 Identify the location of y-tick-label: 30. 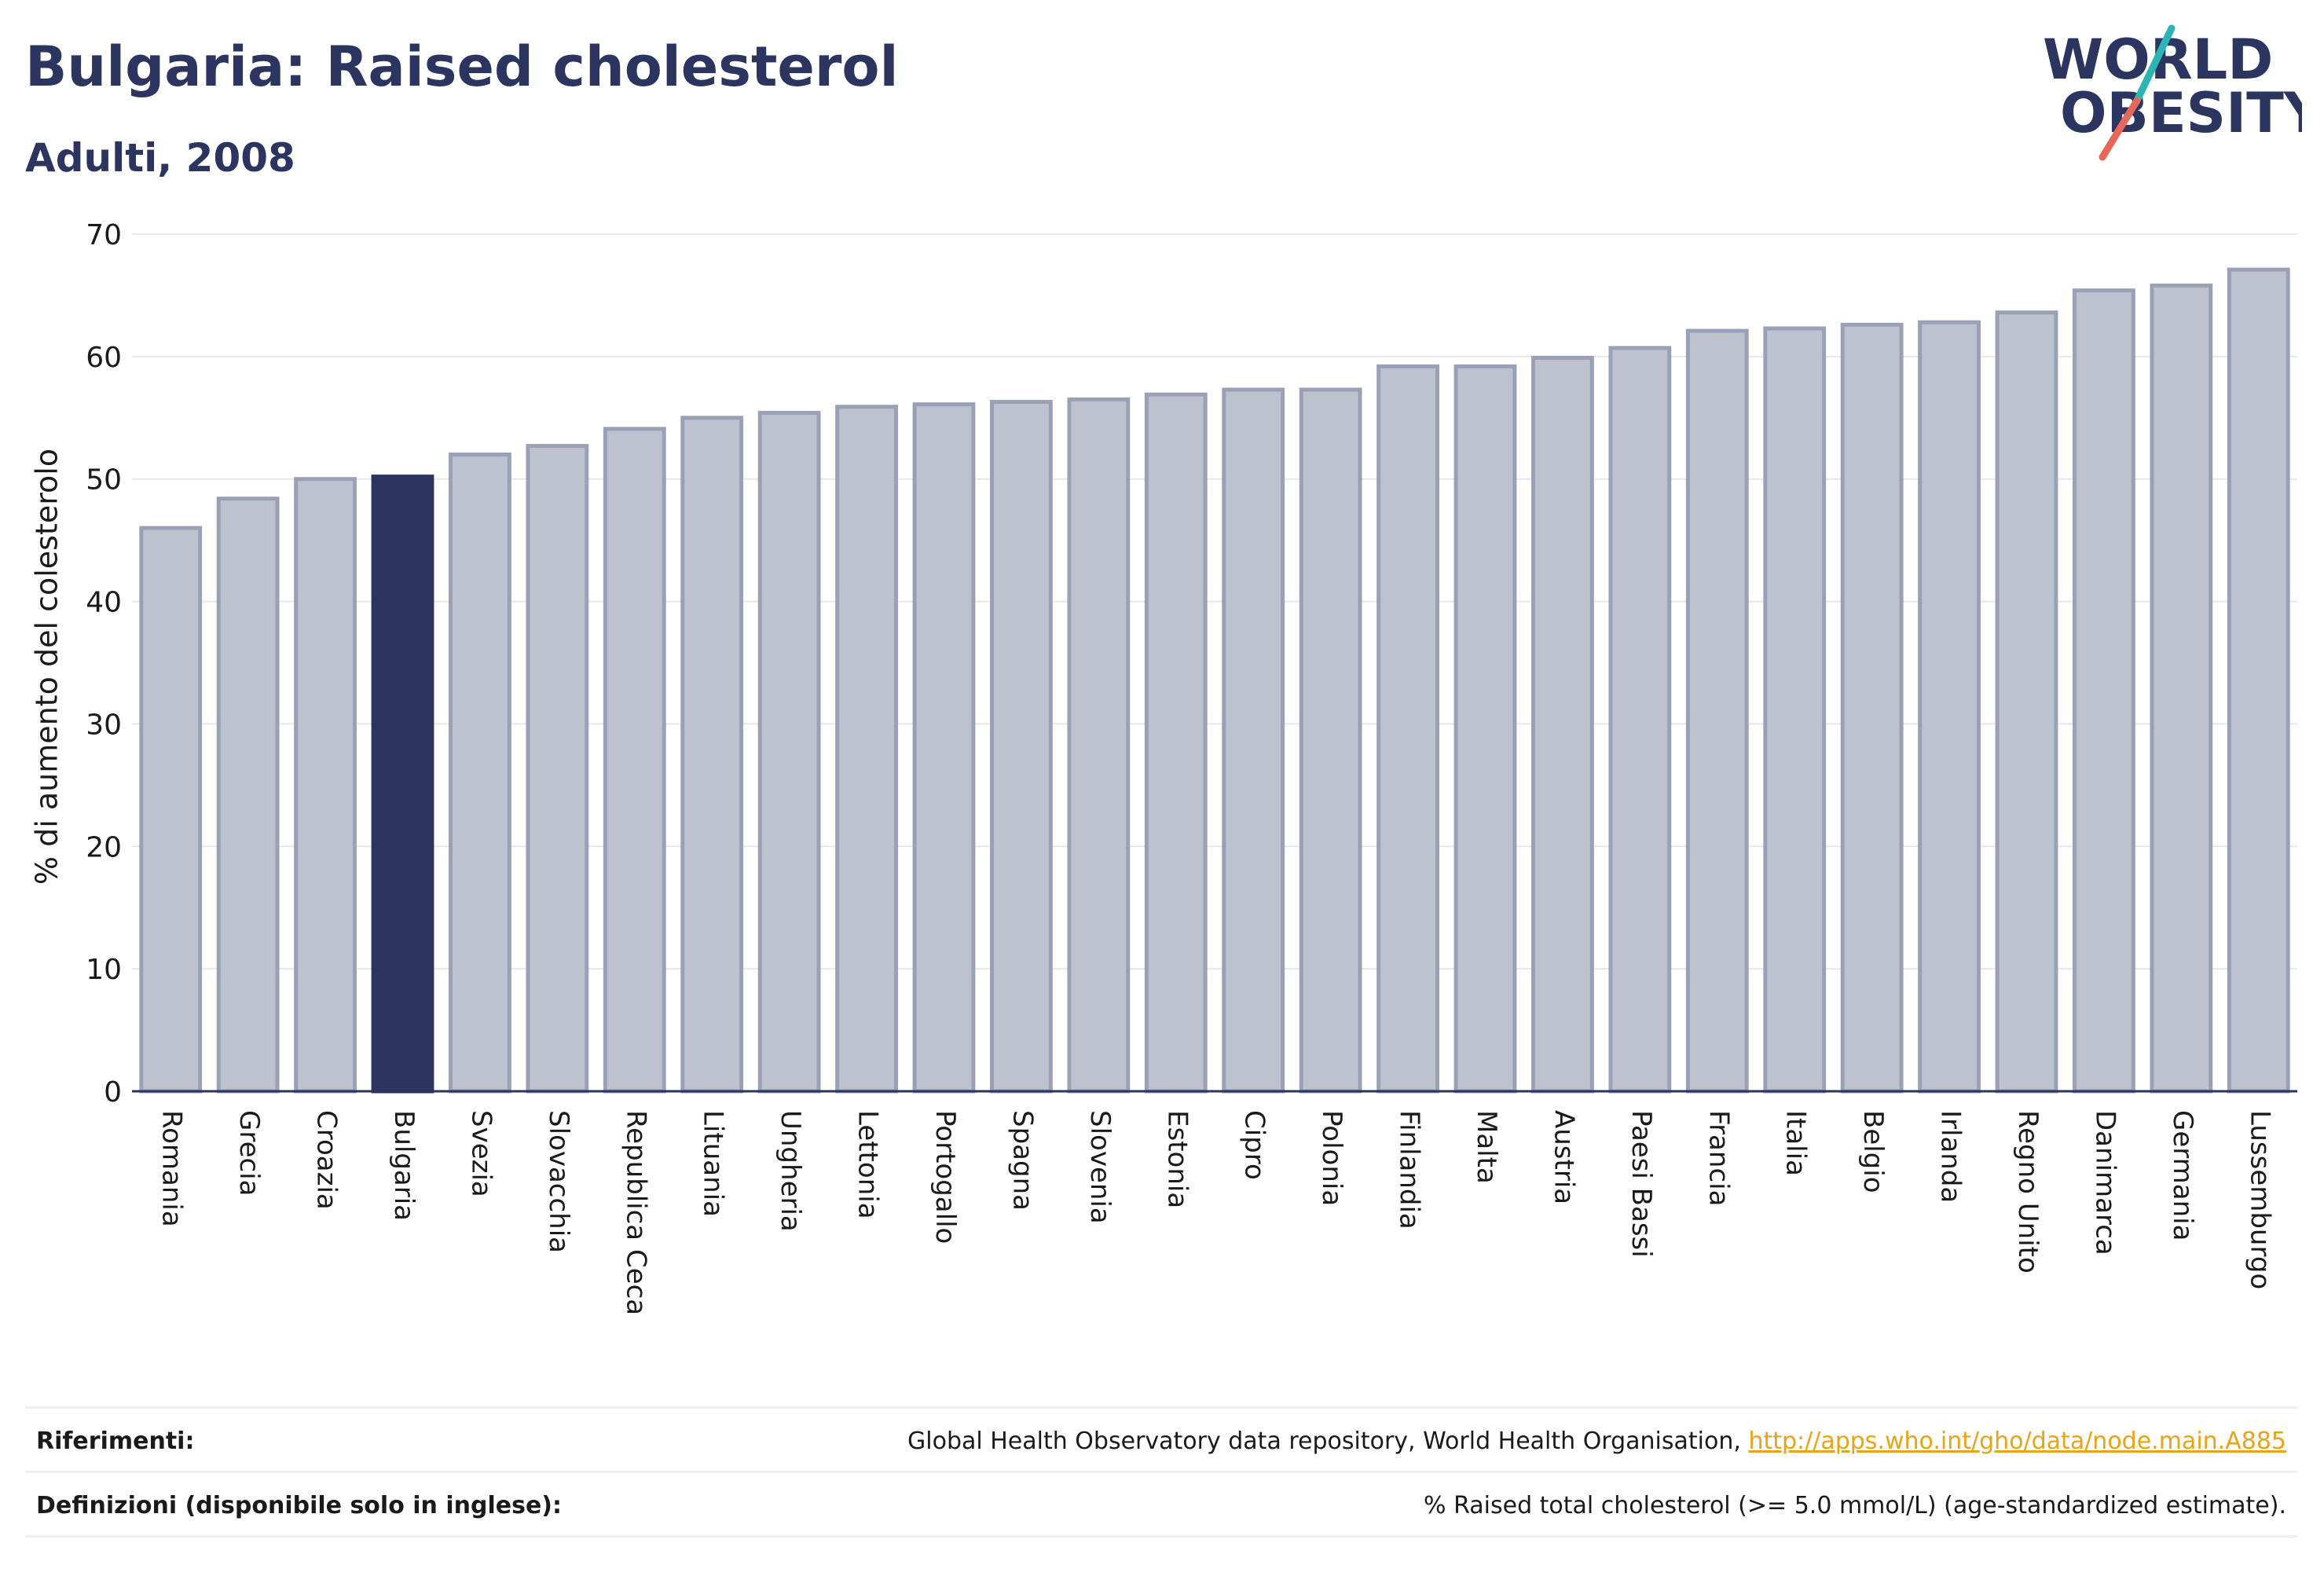
(104, 725).